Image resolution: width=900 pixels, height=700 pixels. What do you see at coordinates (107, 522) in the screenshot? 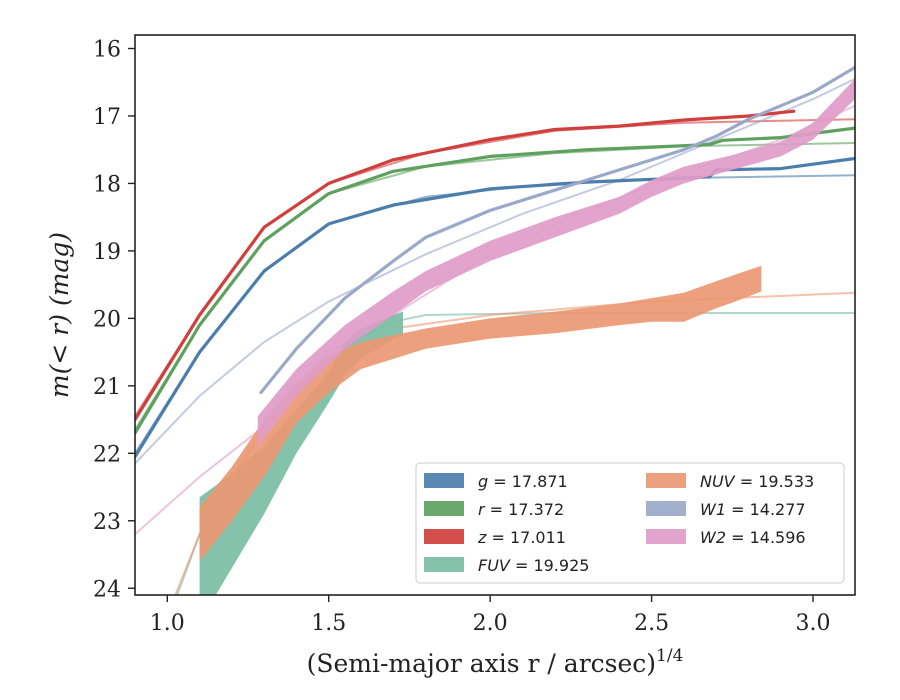
I see `y-tick-label: 23` at bounding box center [107, 522].